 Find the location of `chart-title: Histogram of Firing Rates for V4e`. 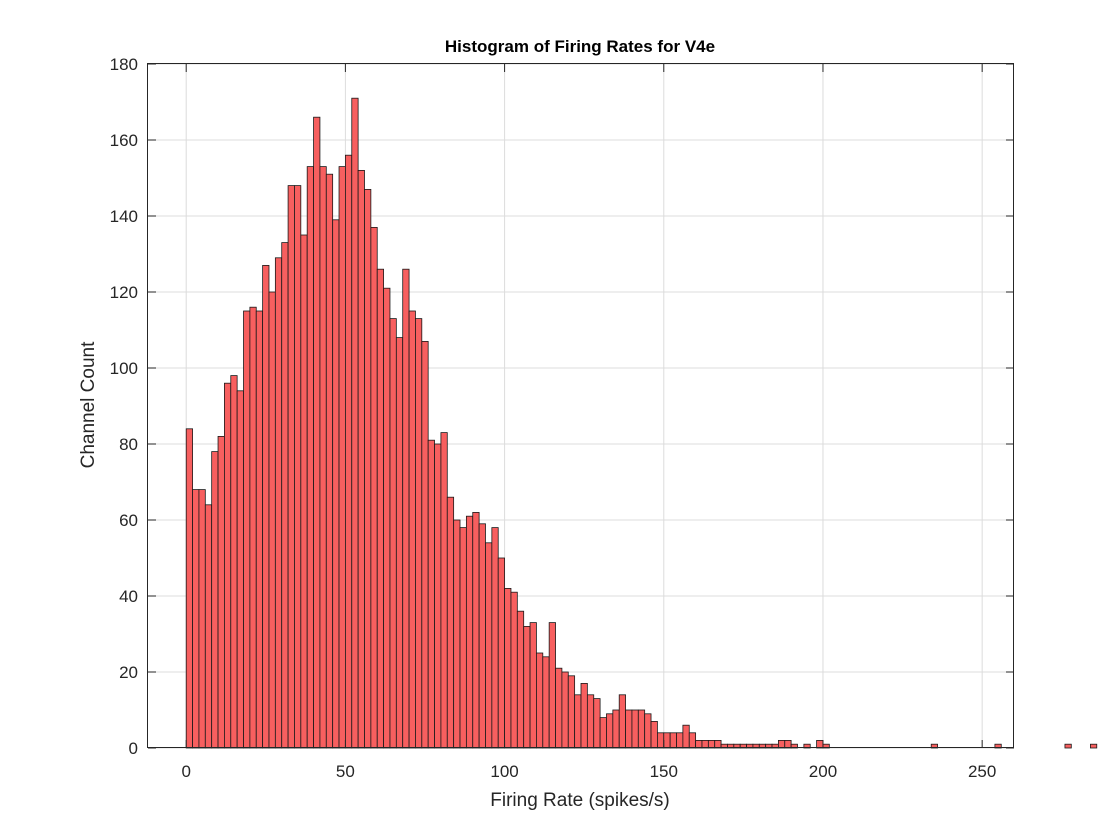

chart-title: Histogram of Firing Rates for V4e is located at coordinates (580, 46).